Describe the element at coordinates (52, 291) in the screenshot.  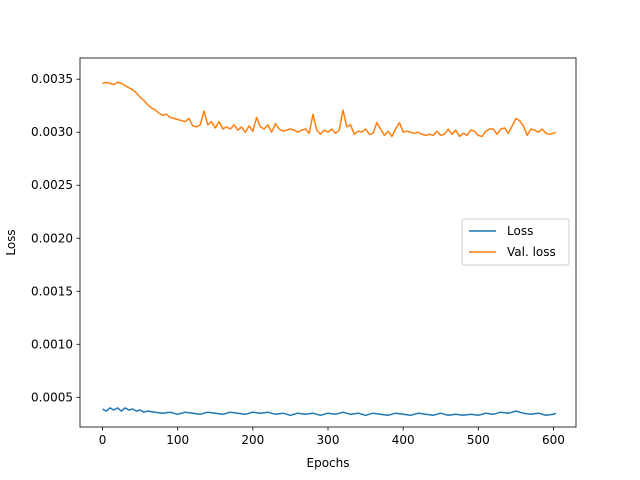
I see `y-tick-label: 0.0015` at that location.